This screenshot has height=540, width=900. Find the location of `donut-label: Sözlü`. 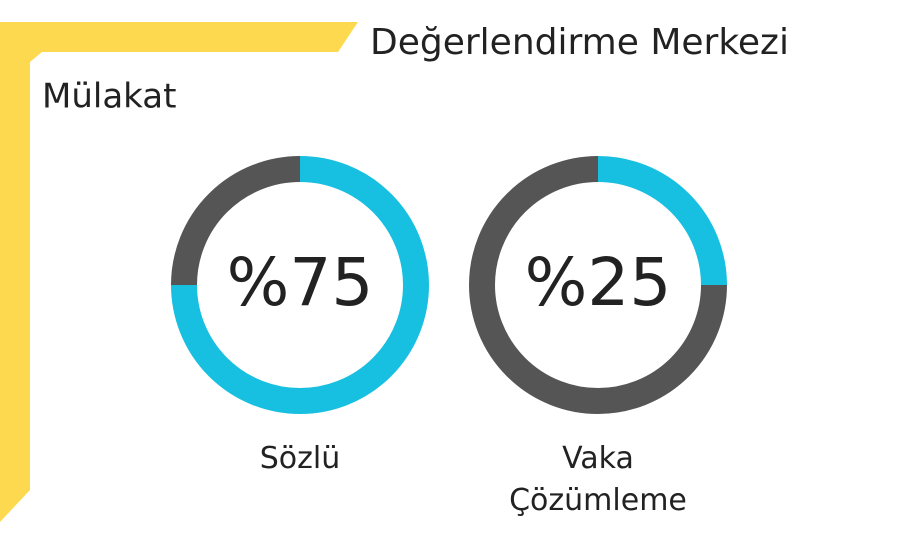

donut-label: Sözlü is located at coordinates (300, 458).